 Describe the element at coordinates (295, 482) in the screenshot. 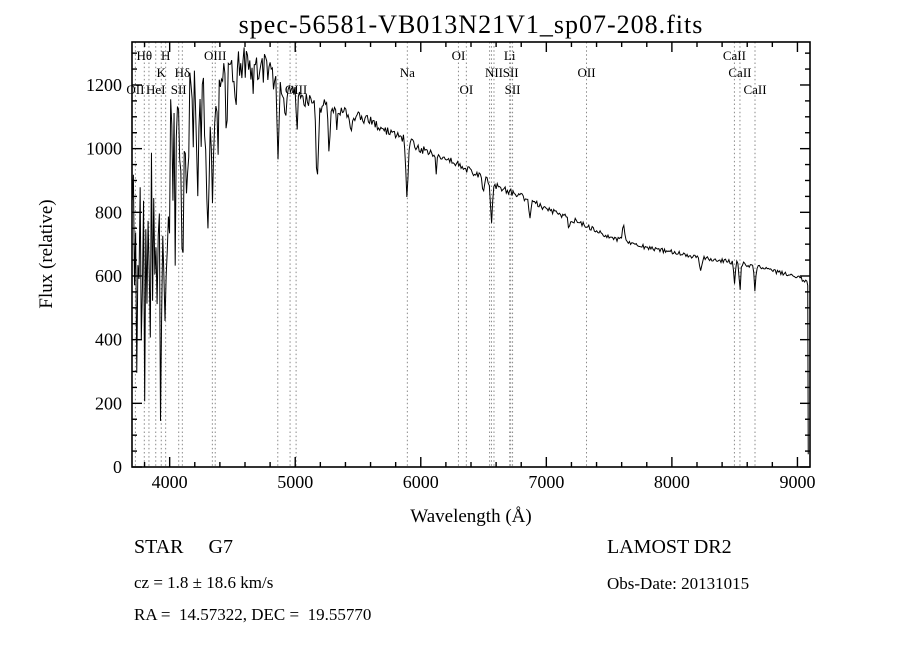

I see `x-tick-label: 5000` at that location.